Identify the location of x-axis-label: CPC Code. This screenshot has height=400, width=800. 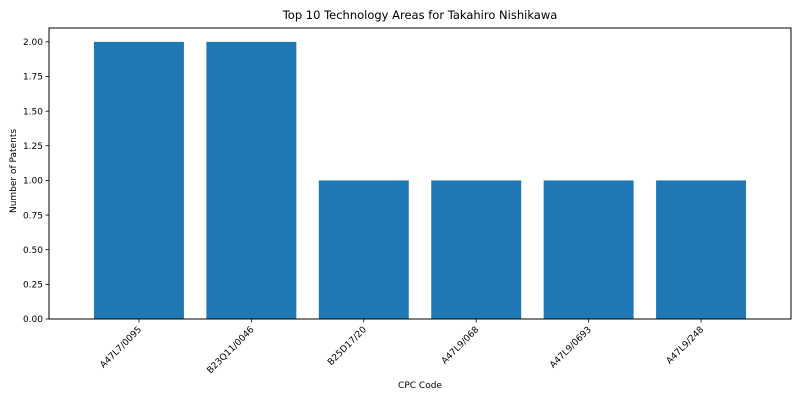
(420, 386).